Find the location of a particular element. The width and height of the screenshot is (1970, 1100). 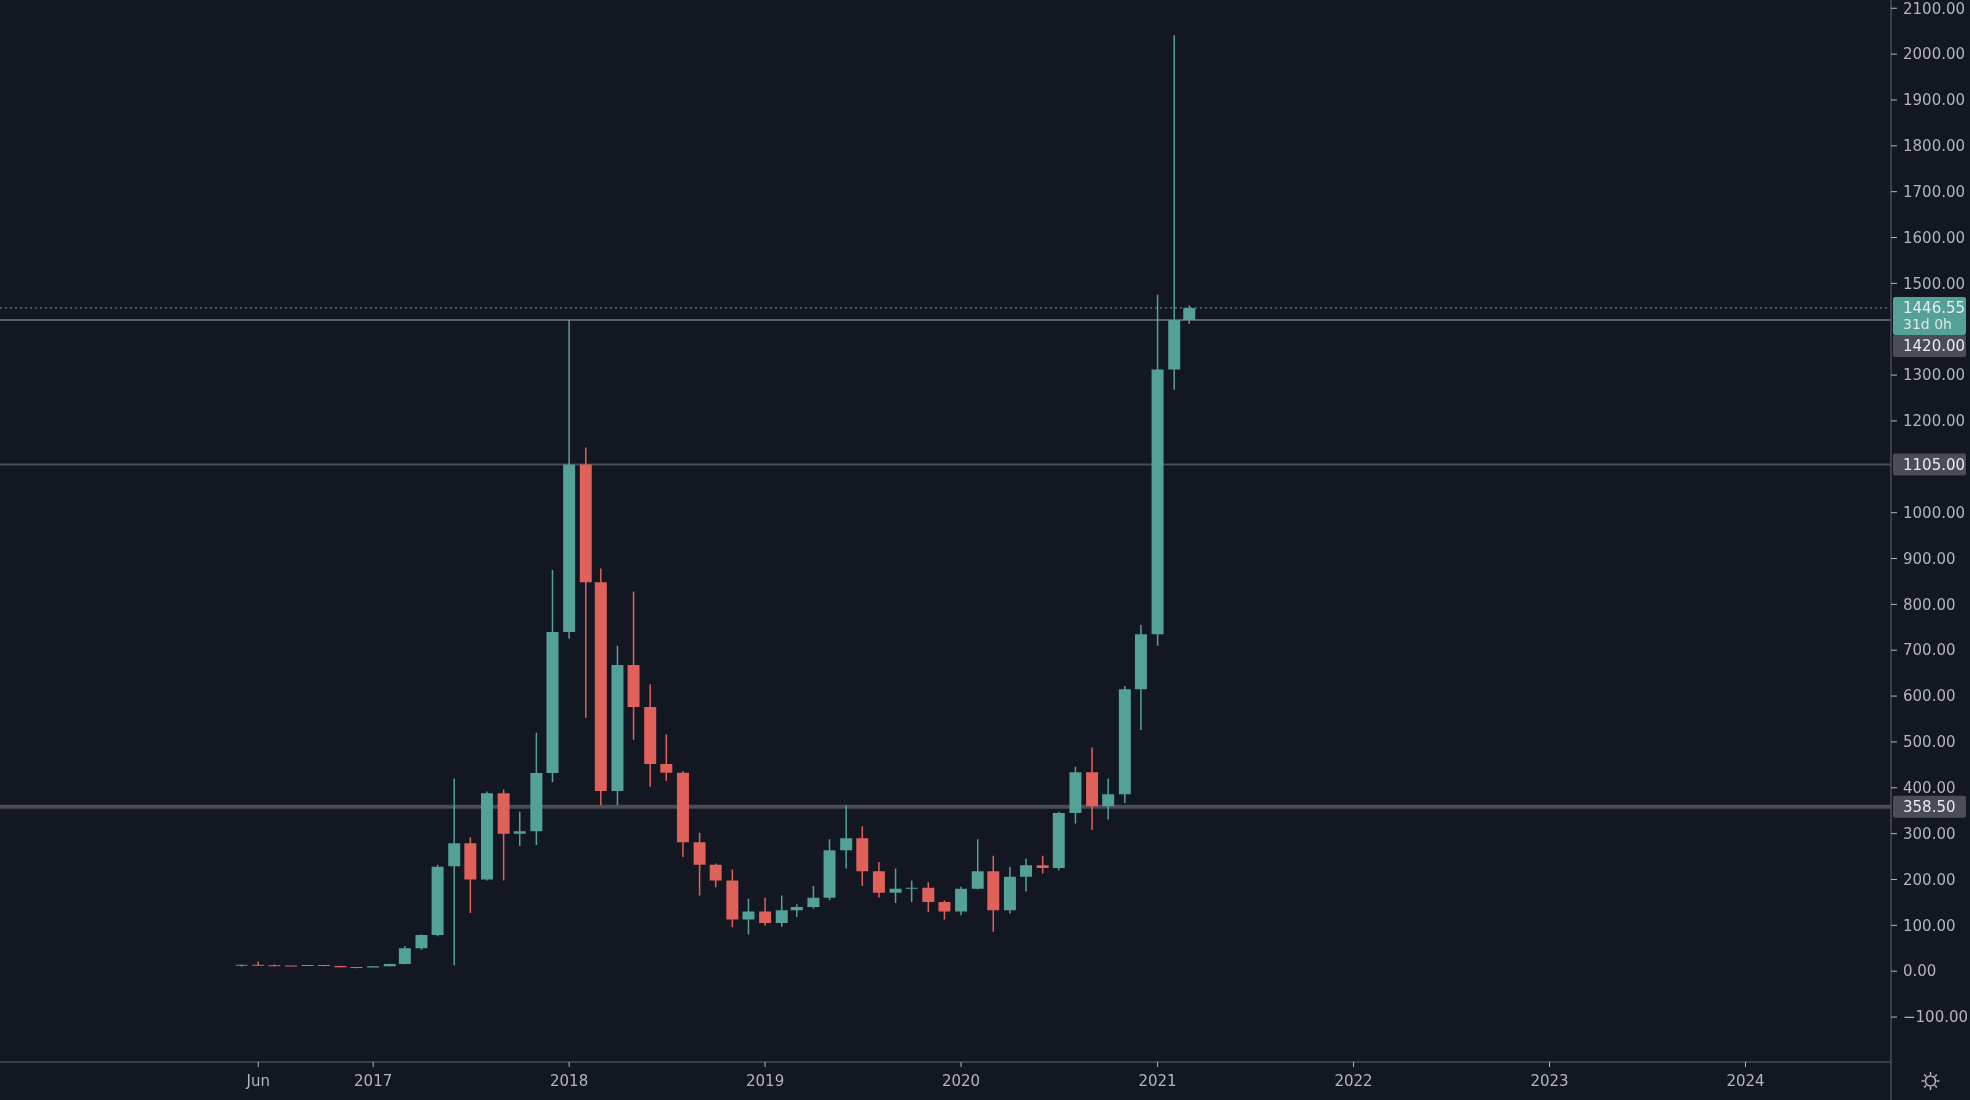

y-tick-label: −100.00 is located at coordinates (1936, 1017).